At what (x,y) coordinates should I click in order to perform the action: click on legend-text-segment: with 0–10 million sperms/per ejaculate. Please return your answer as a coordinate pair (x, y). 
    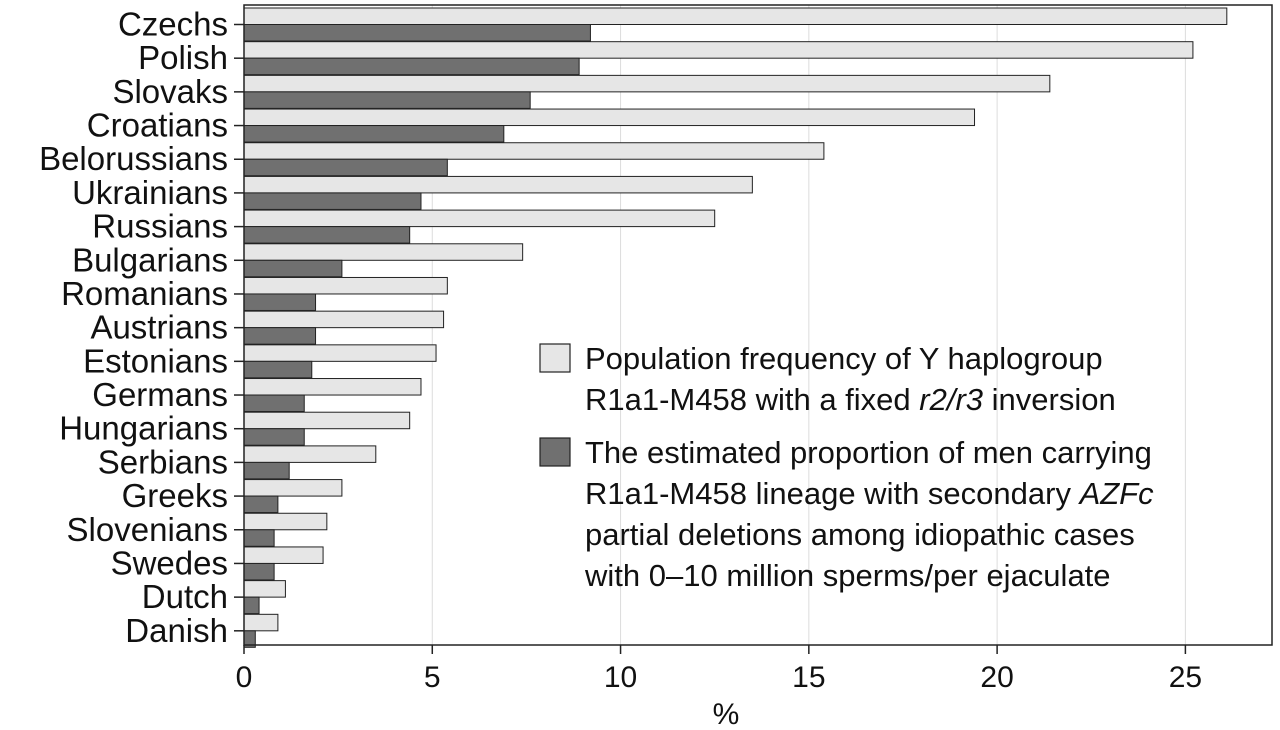
    Looking at the image, I should click on (847, 575).